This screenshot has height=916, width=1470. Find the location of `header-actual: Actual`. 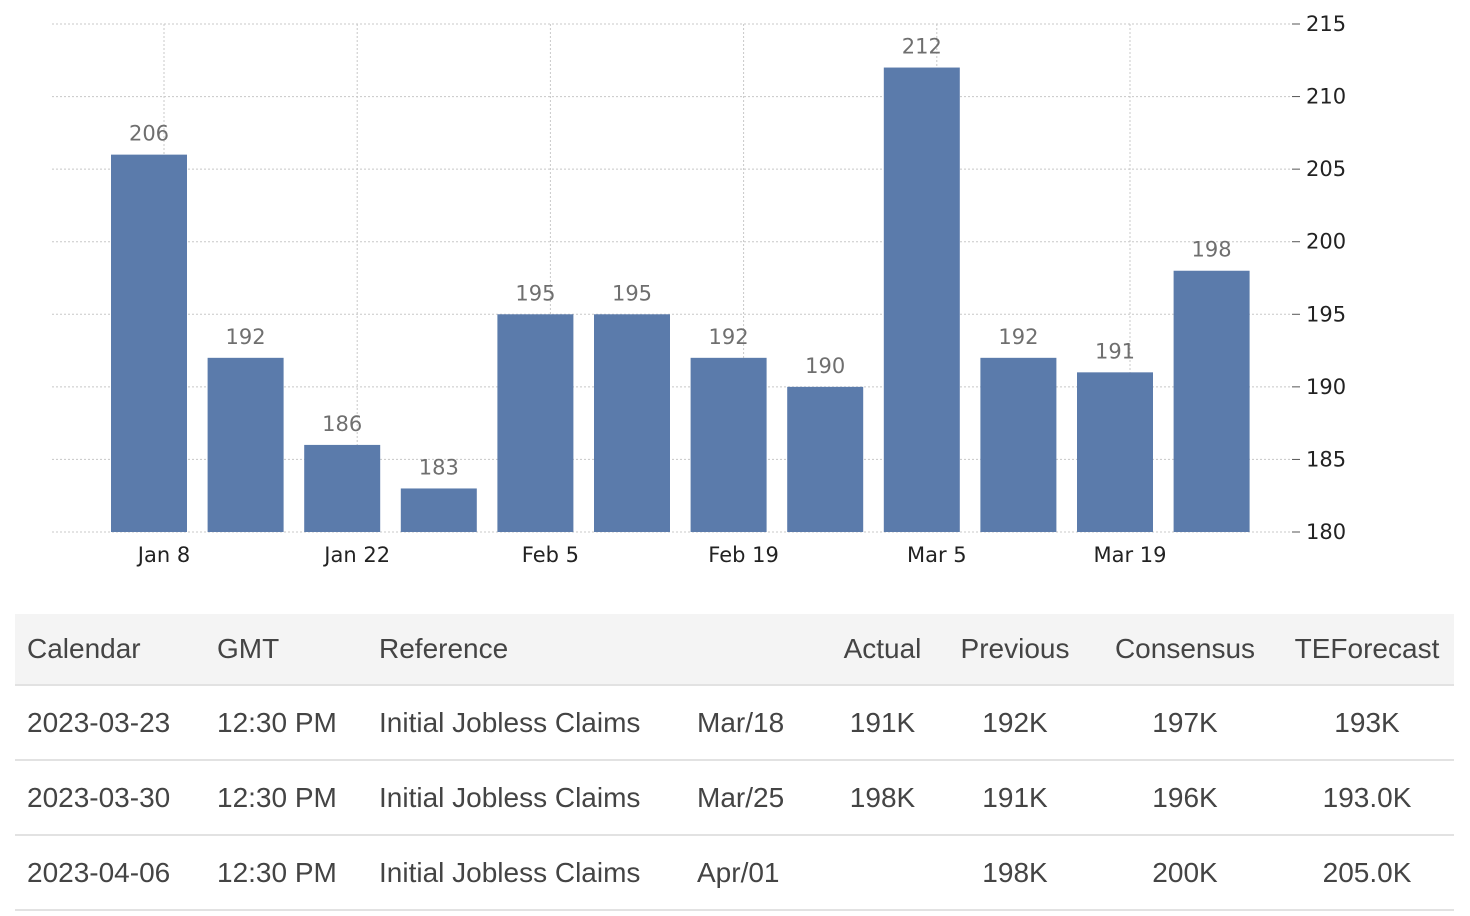

header-actual: Actual is located at coordinates (882, 650).